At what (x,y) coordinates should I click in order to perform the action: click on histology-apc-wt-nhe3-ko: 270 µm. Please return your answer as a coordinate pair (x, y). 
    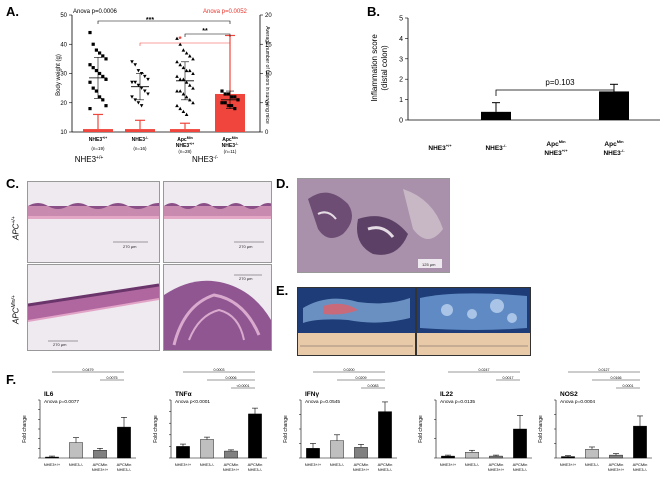
    Looking at the image, I should click on (217, 222).